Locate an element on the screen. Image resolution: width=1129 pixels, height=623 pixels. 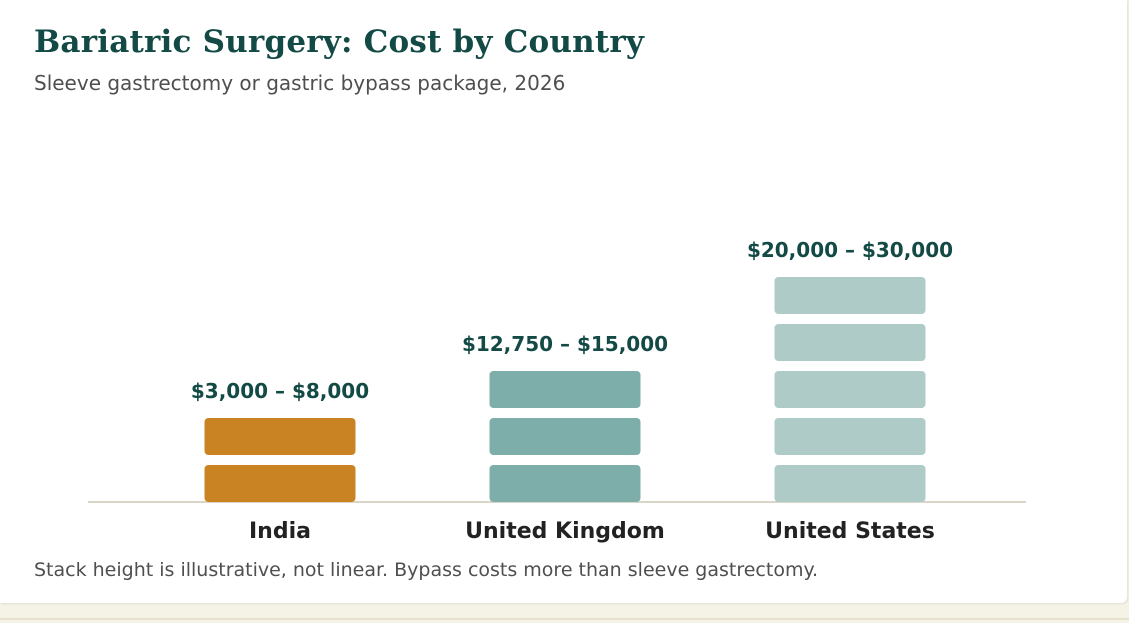
chart-title: Bariatric Surgery: Cost by Country is located at coordinates (339, 42).